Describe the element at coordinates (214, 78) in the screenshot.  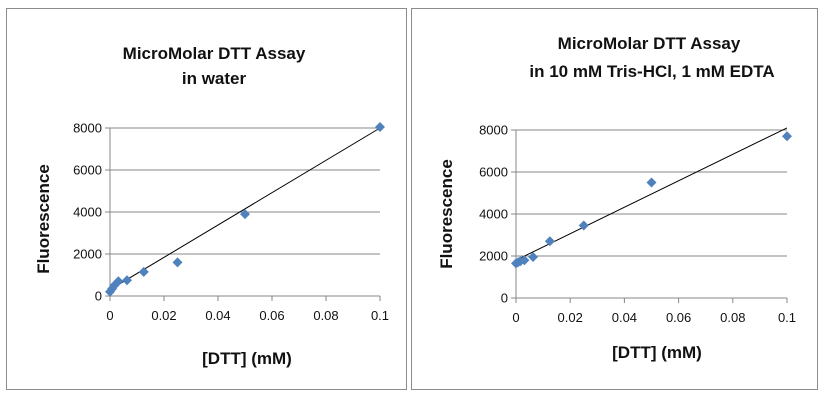
I see `chart-title-line-2: in water` at that location.